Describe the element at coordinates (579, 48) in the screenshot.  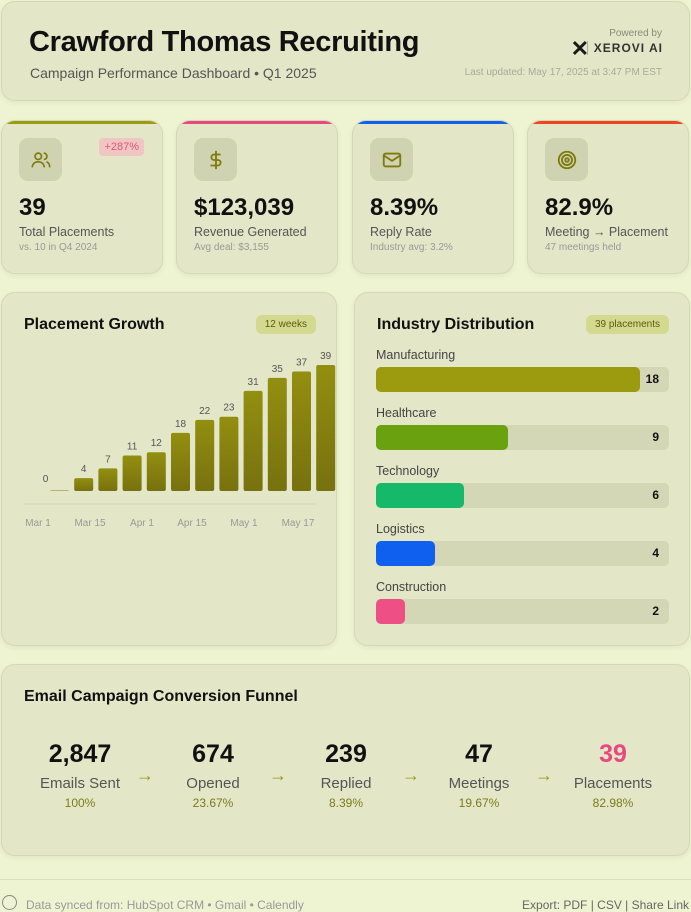
I see `xerovi-logo-icon: ✕` at that location.